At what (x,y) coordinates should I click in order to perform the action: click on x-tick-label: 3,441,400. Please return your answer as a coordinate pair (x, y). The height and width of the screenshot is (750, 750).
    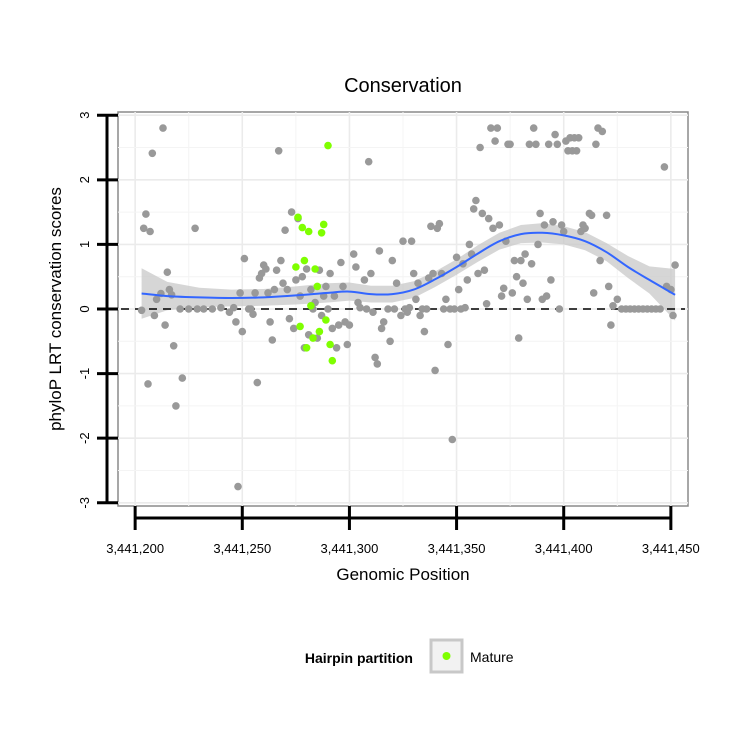
    Looking at the image, I should click on (564, 548).